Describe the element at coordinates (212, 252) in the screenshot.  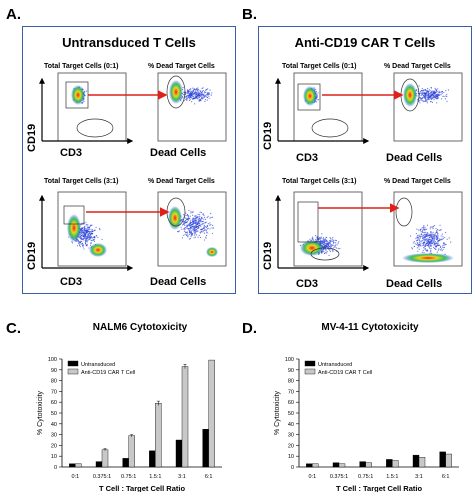
I see `plot-a-bottom-right-hot2` at that location.